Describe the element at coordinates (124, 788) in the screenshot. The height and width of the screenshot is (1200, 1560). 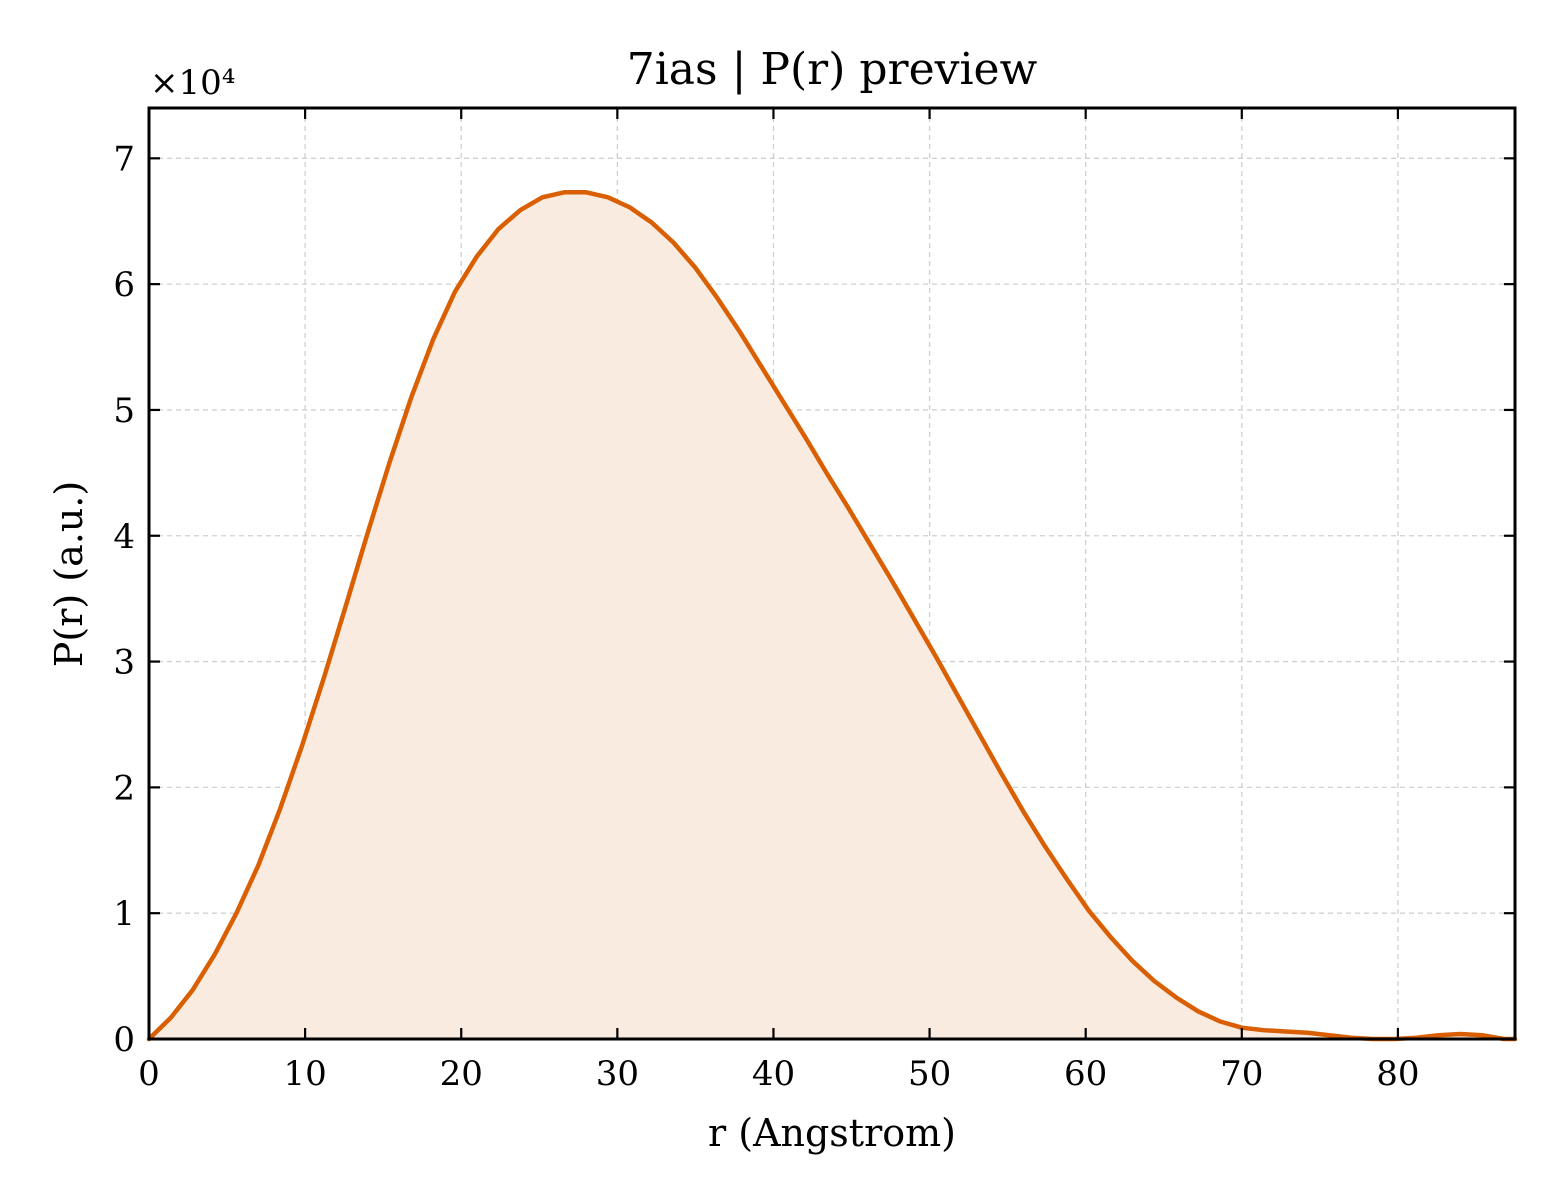
I see `y-tick-label: 2` at that location.